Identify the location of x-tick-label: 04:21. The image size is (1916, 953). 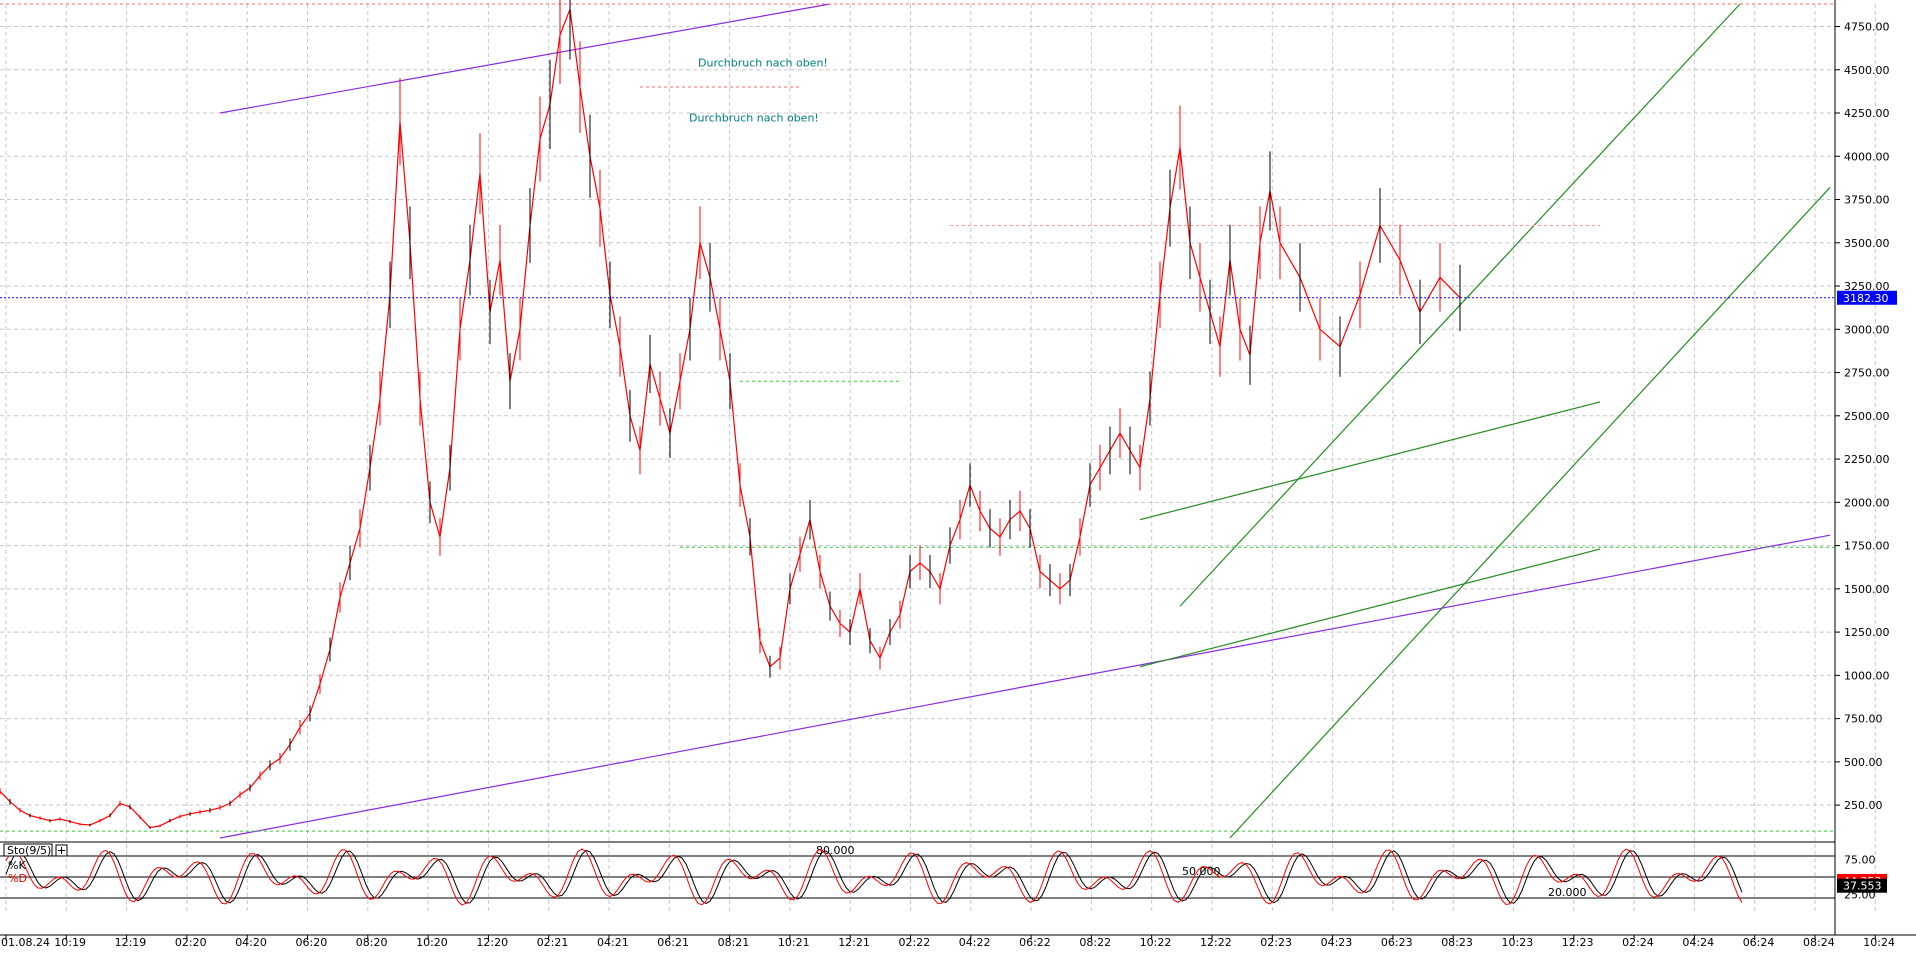
(613, 942).